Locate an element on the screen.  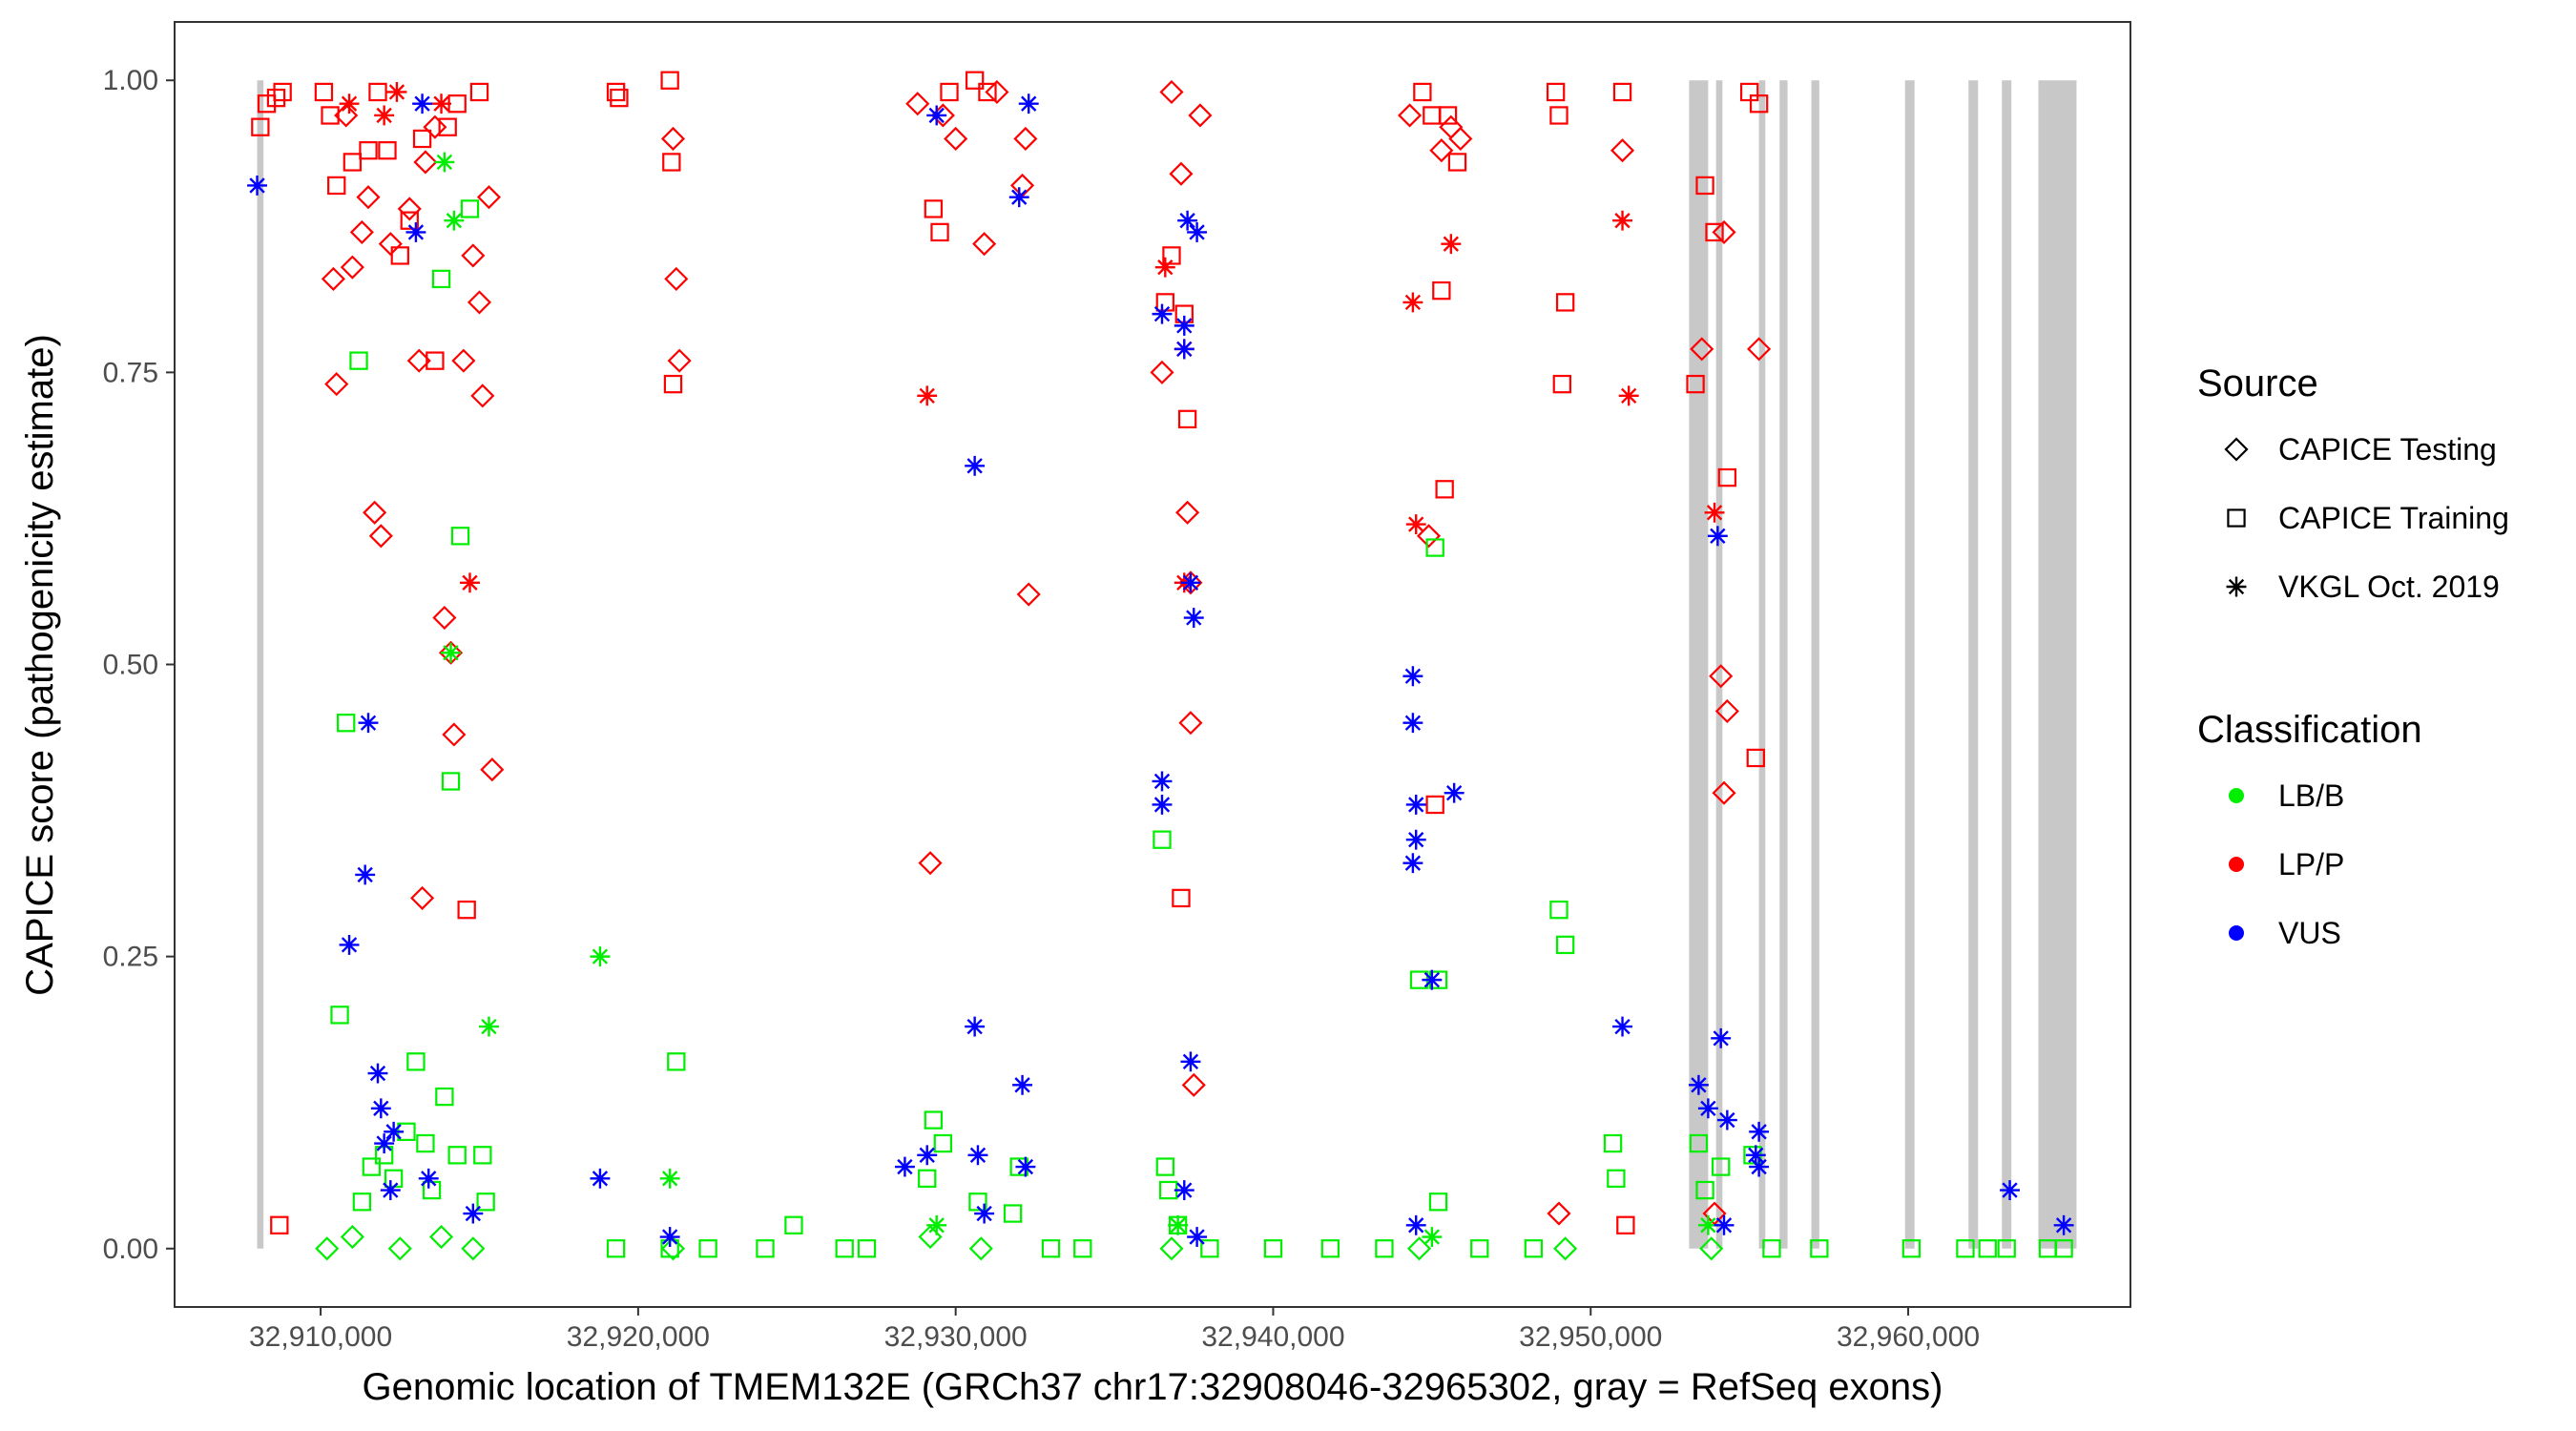
legend-classification-items: LB/B LP/P VUS is located at coordinates (2286, 864).